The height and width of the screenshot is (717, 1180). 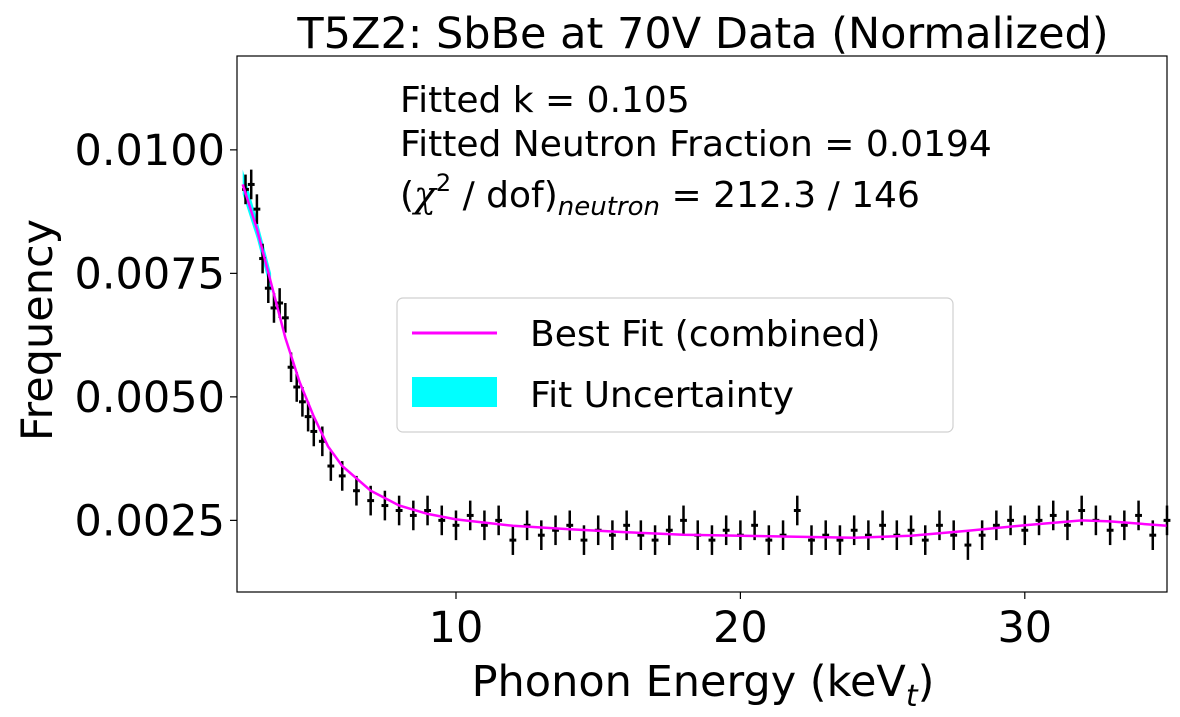 What do you see at coordinates (689, 682) in the screenshot?
I see `x-axis-label-main: Phonon Energy (keV` at bounding box center [689, 682].